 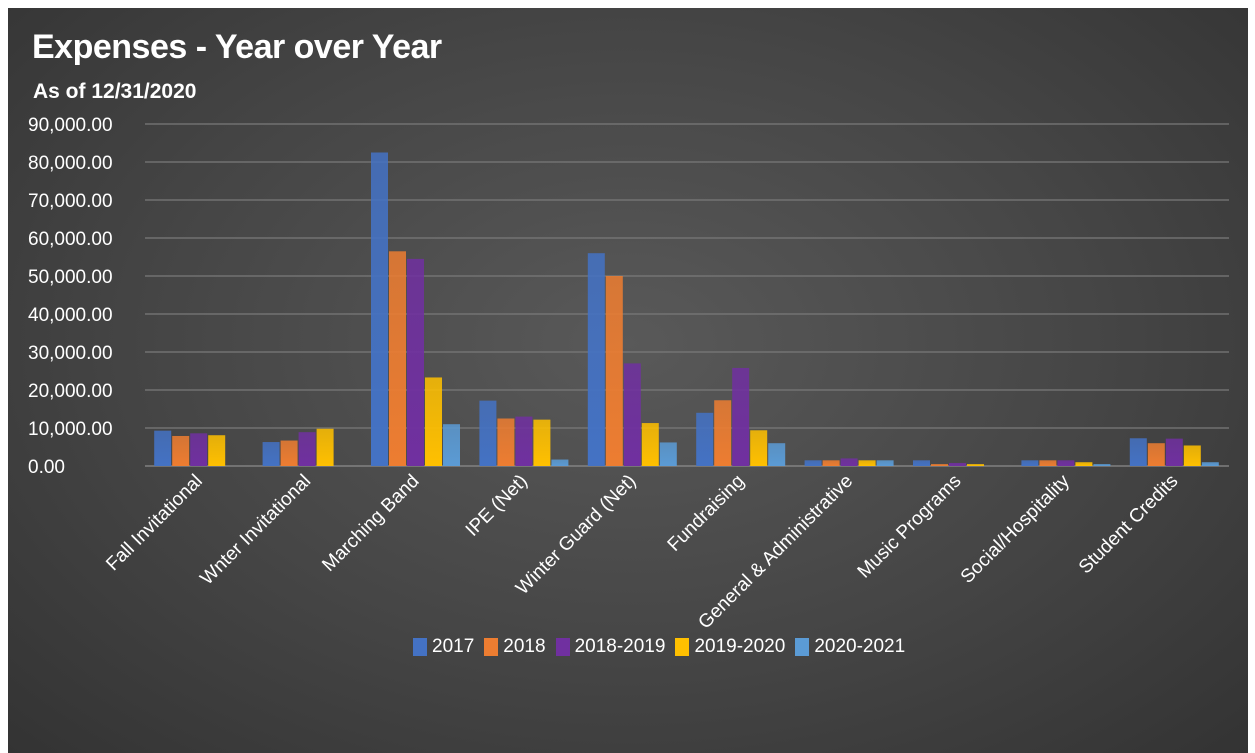 What do you see at coordinates (70, 201) in the screenshot?
I see `y-tick-label: 70,000.00` at bounding box center [70, 201].